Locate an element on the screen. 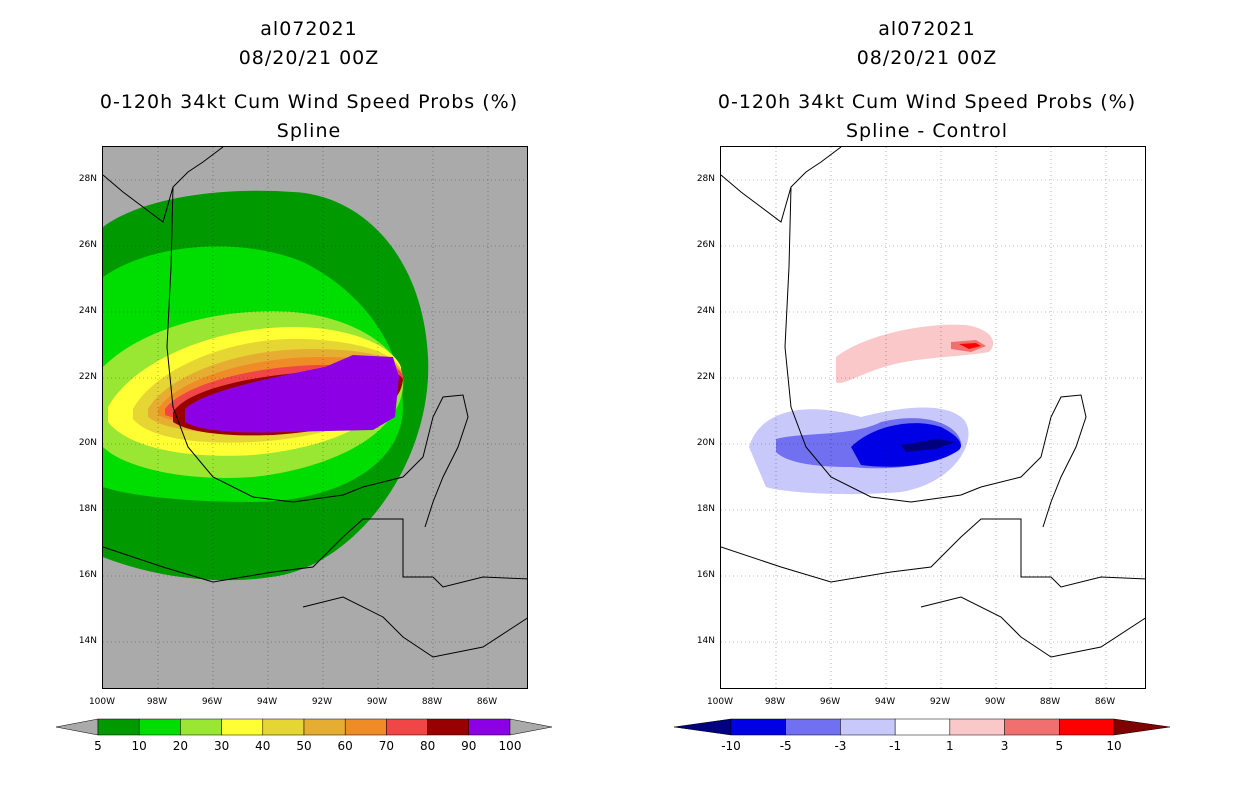 The width and height of the screenshot is (1236, 800). colorbar-label: 1 is located at coordinates (950, 746).